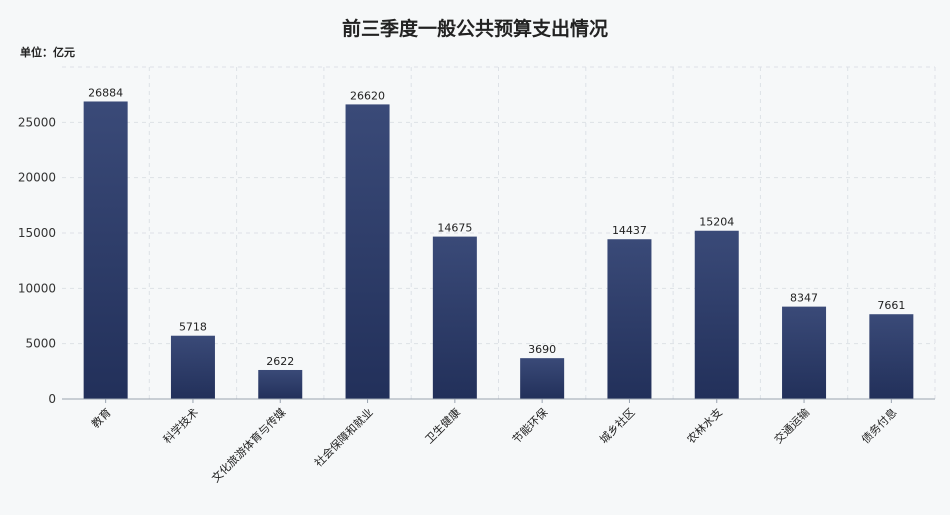  I want to click on data-label: 2622, so click(280, 361).